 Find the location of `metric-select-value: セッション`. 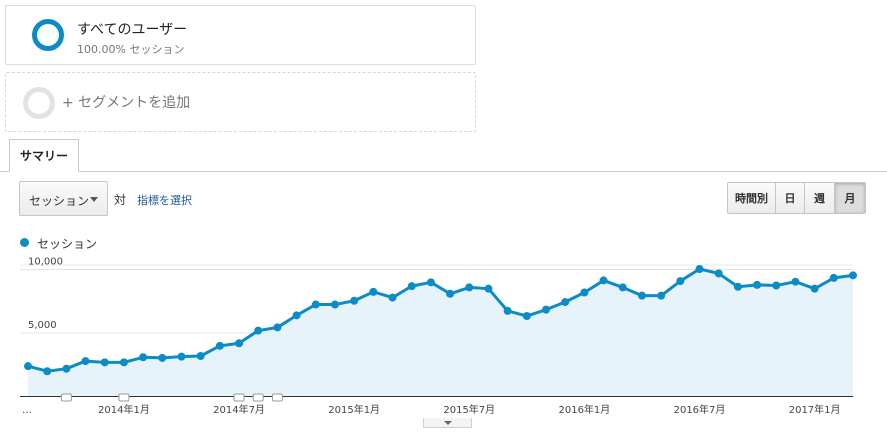

metric-select-value: セッション is located at coordinates (59, 201).